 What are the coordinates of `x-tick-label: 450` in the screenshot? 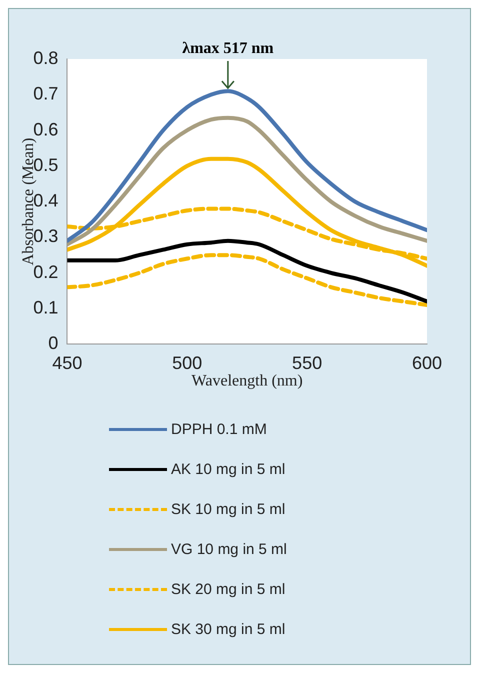 It's located at (67, 362).